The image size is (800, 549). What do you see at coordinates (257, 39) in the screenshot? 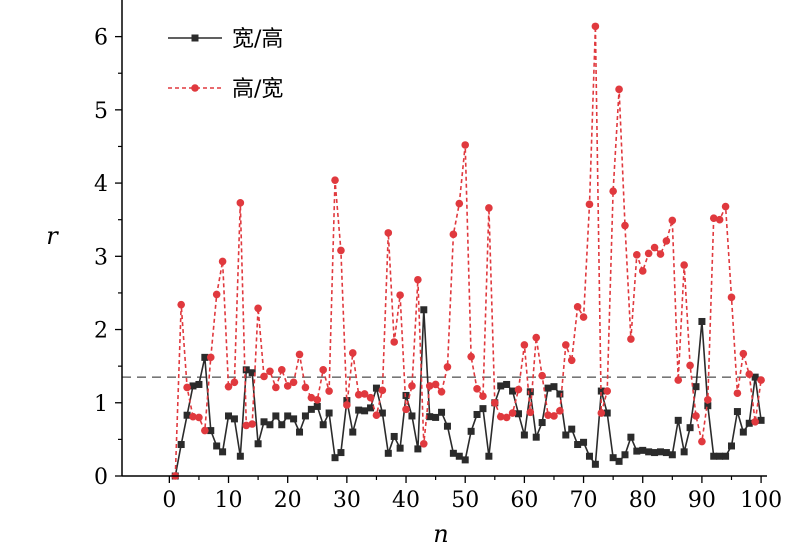
I see `legend-label-1: 宽/高` at bounding box center [257, 39].